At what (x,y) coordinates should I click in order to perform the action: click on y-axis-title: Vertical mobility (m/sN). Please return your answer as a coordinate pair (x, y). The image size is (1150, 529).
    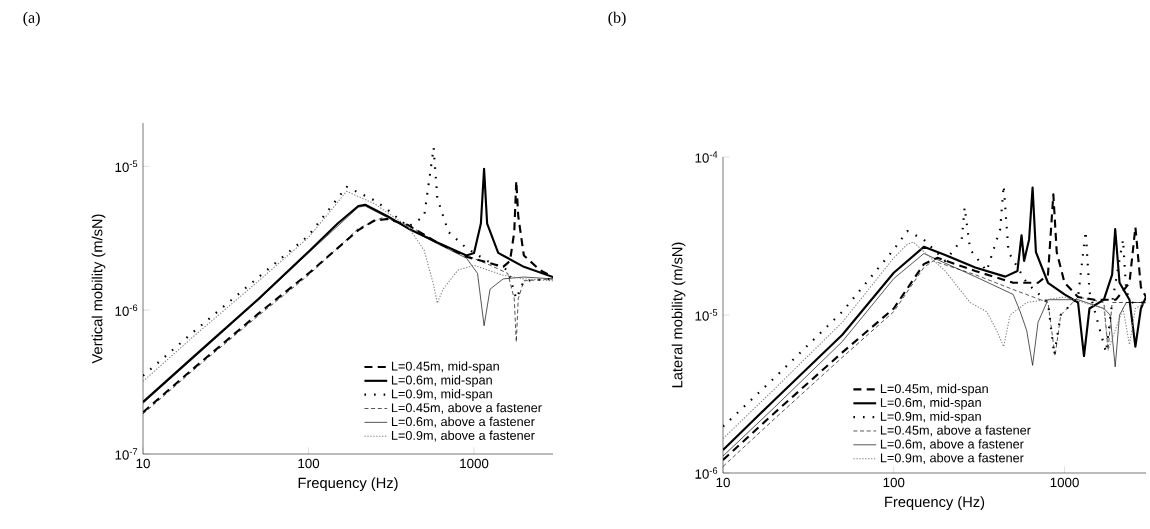
    Looking at the image, I should click on (98, 289).